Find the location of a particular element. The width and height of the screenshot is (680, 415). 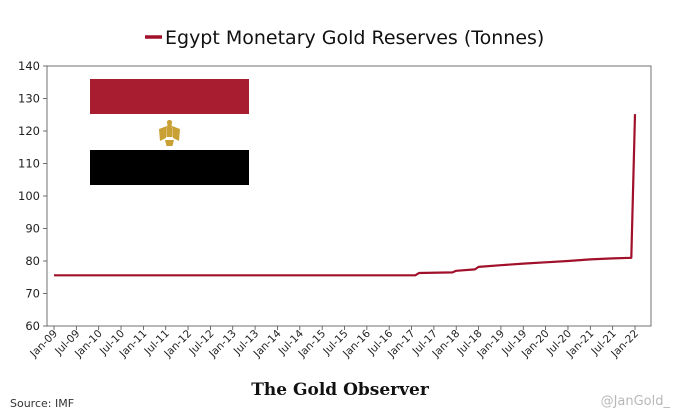

flag-red-stripe is located at coordinates (169, 96).